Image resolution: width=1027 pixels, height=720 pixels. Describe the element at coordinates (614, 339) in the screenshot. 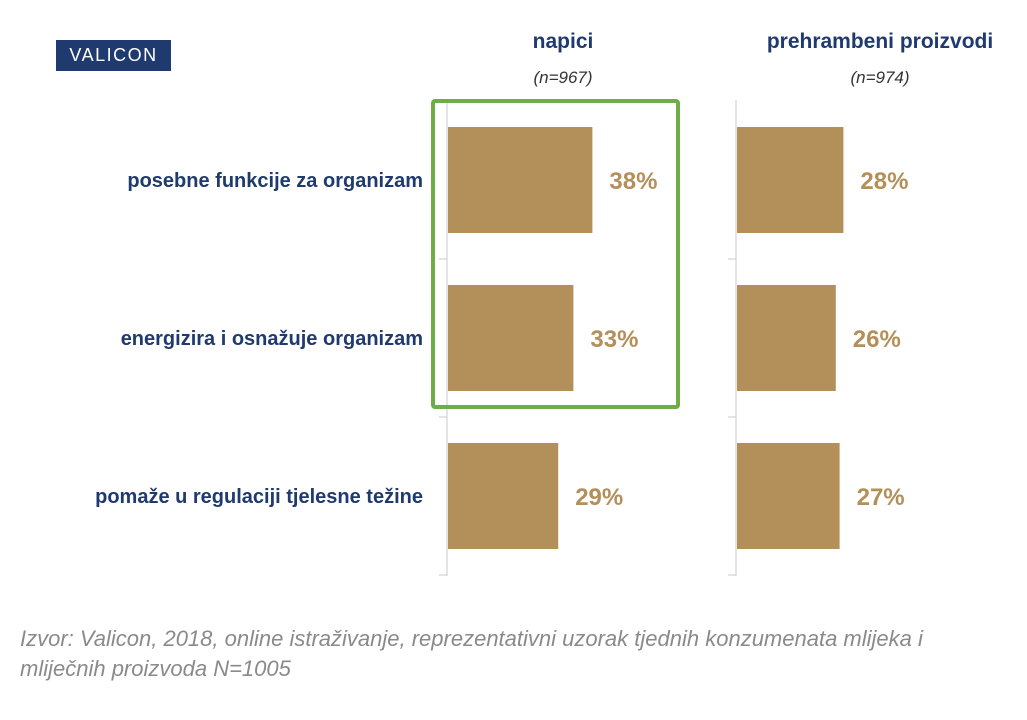

I see `data-label-p1-2: 33%` at that location.